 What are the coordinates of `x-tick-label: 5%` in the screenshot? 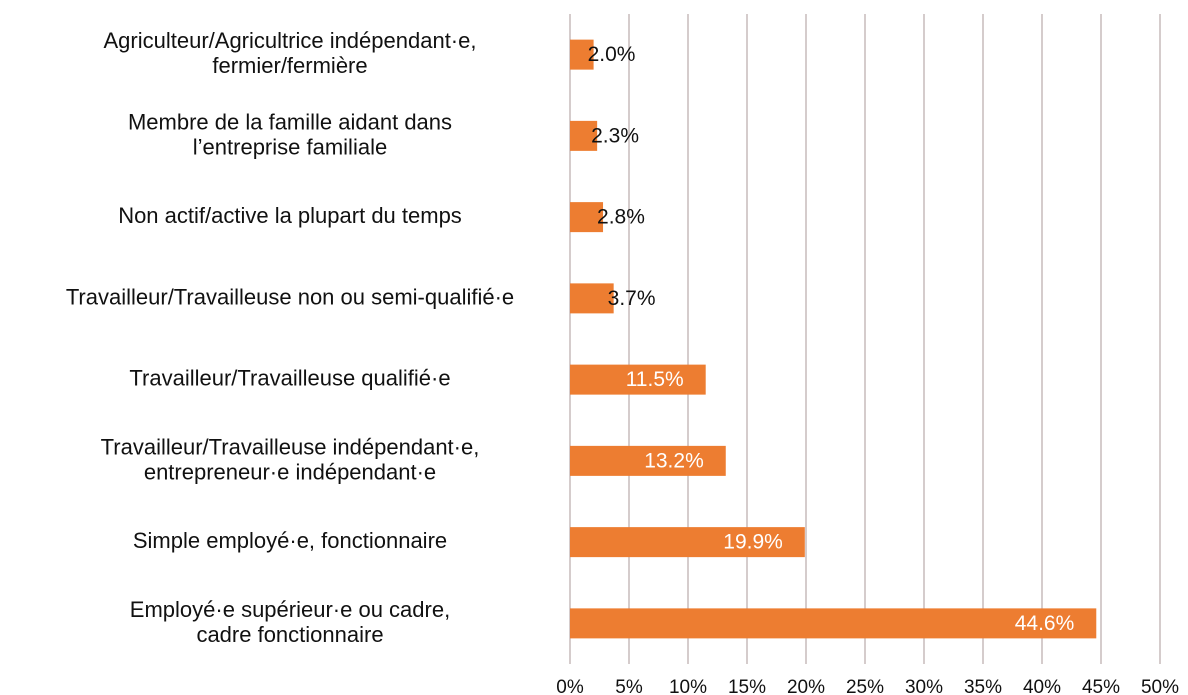 It's located at (629, 686).